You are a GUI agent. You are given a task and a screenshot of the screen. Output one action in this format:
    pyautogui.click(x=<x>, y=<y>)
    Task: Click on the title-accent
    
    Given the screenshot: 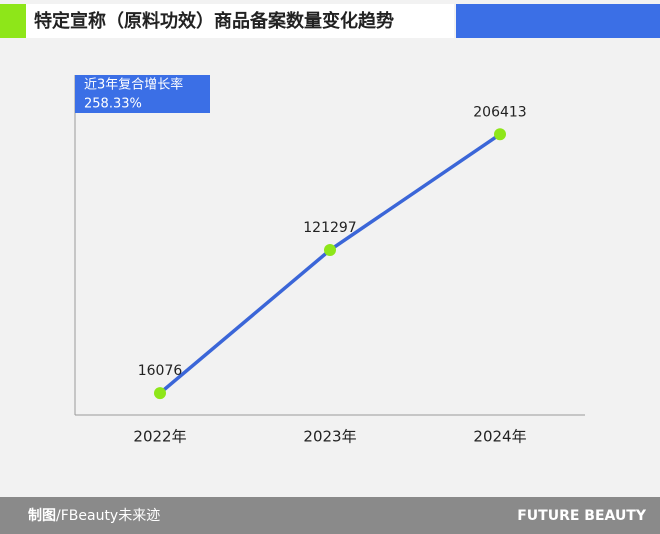 What is the action you would take?
    pyautogui.click(x=13, y=21)
    